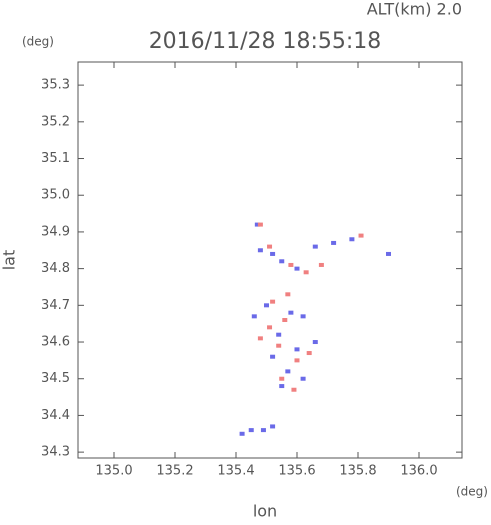  What do you see at coordinates (55, 268) in the screenshot?
I see `y-tick-label: 34.8` at bounding box center [55, 268].